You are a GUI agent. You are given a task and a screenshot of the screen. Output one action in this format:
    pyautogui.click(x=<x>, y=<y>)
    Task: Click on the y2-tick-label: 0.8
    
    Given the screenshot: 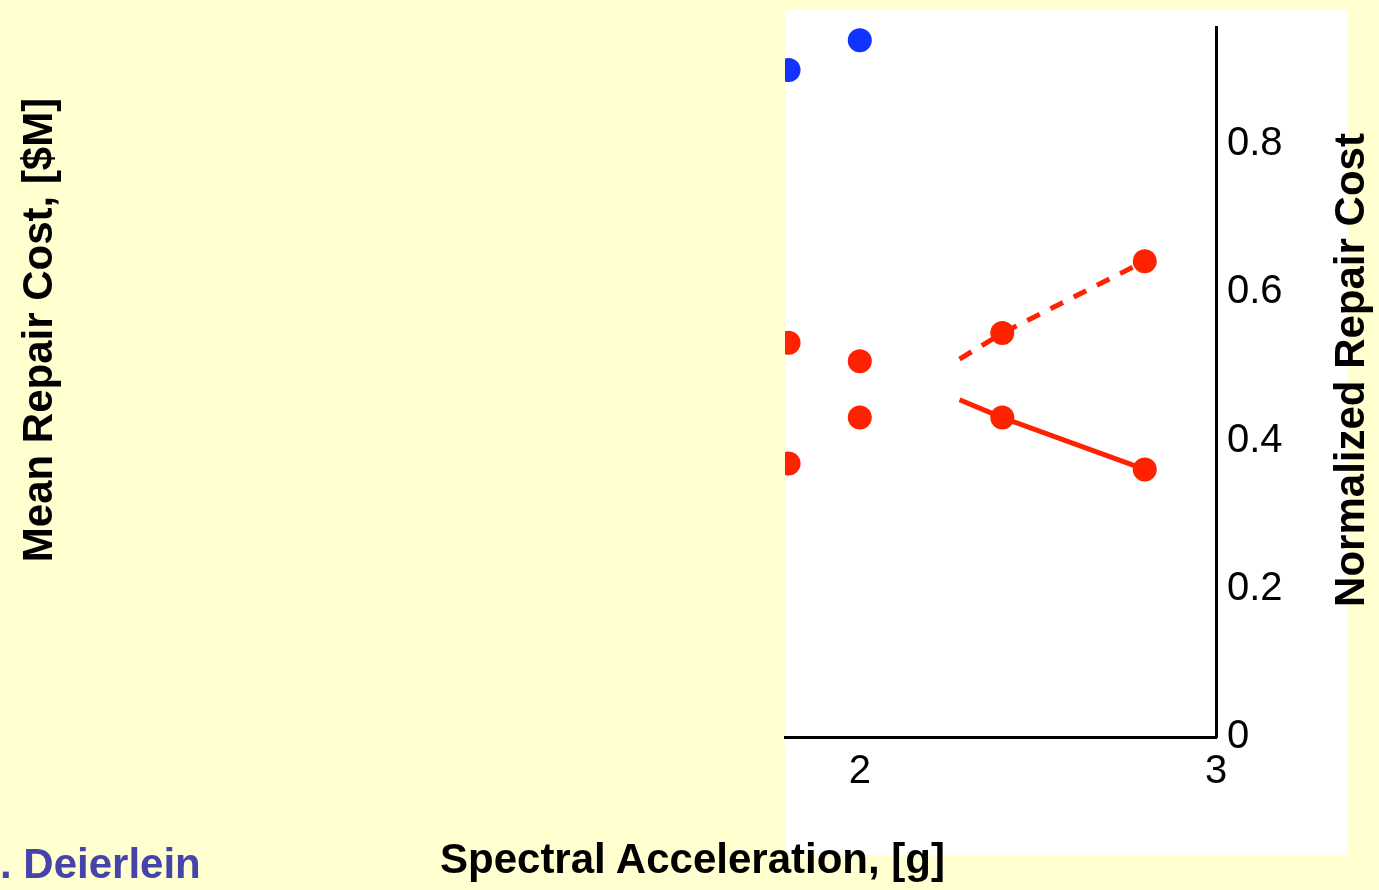 What is the action you would take?
    pyautogui.click(x=1255, y=141)
    